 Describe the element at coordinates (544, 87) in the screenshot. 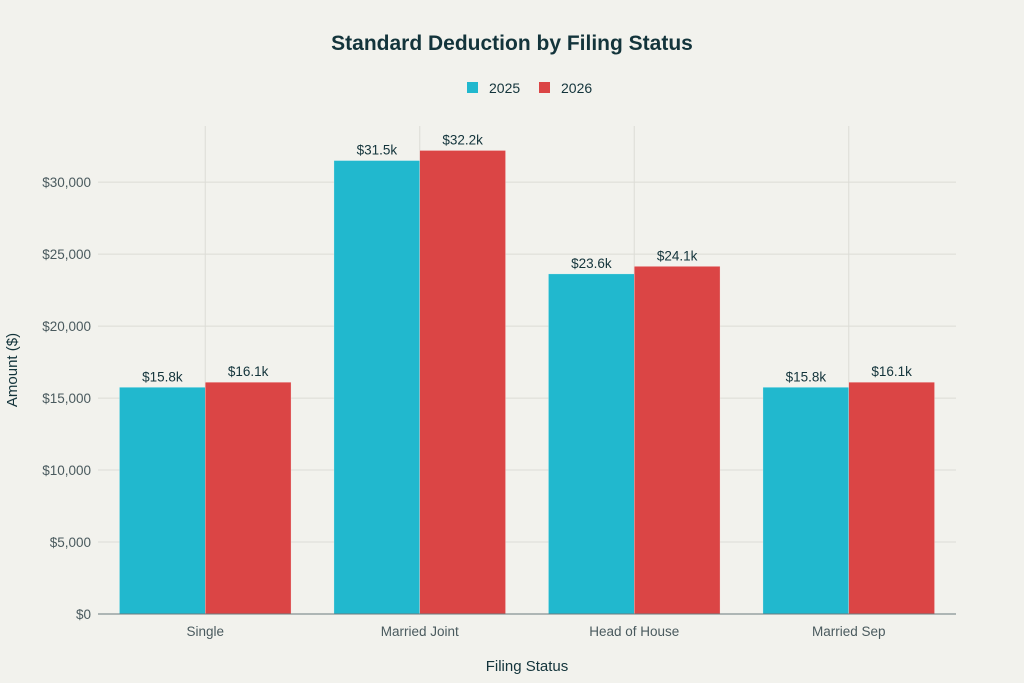

I see `legend-swatch-2026` at that location.